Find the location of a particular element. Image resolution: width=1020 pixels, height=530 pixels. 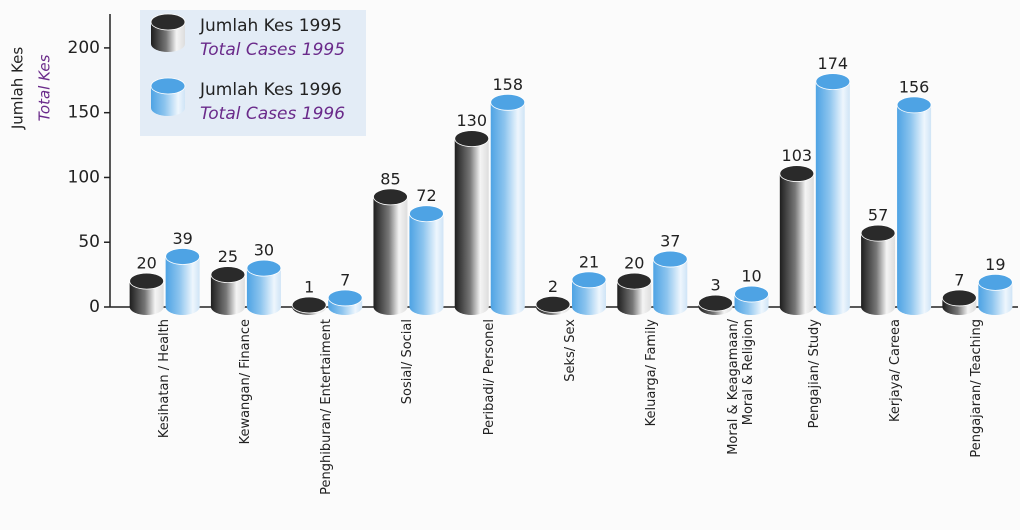

legend-label: Jumlah Kes 1995 is located at coordinates (270, 26).